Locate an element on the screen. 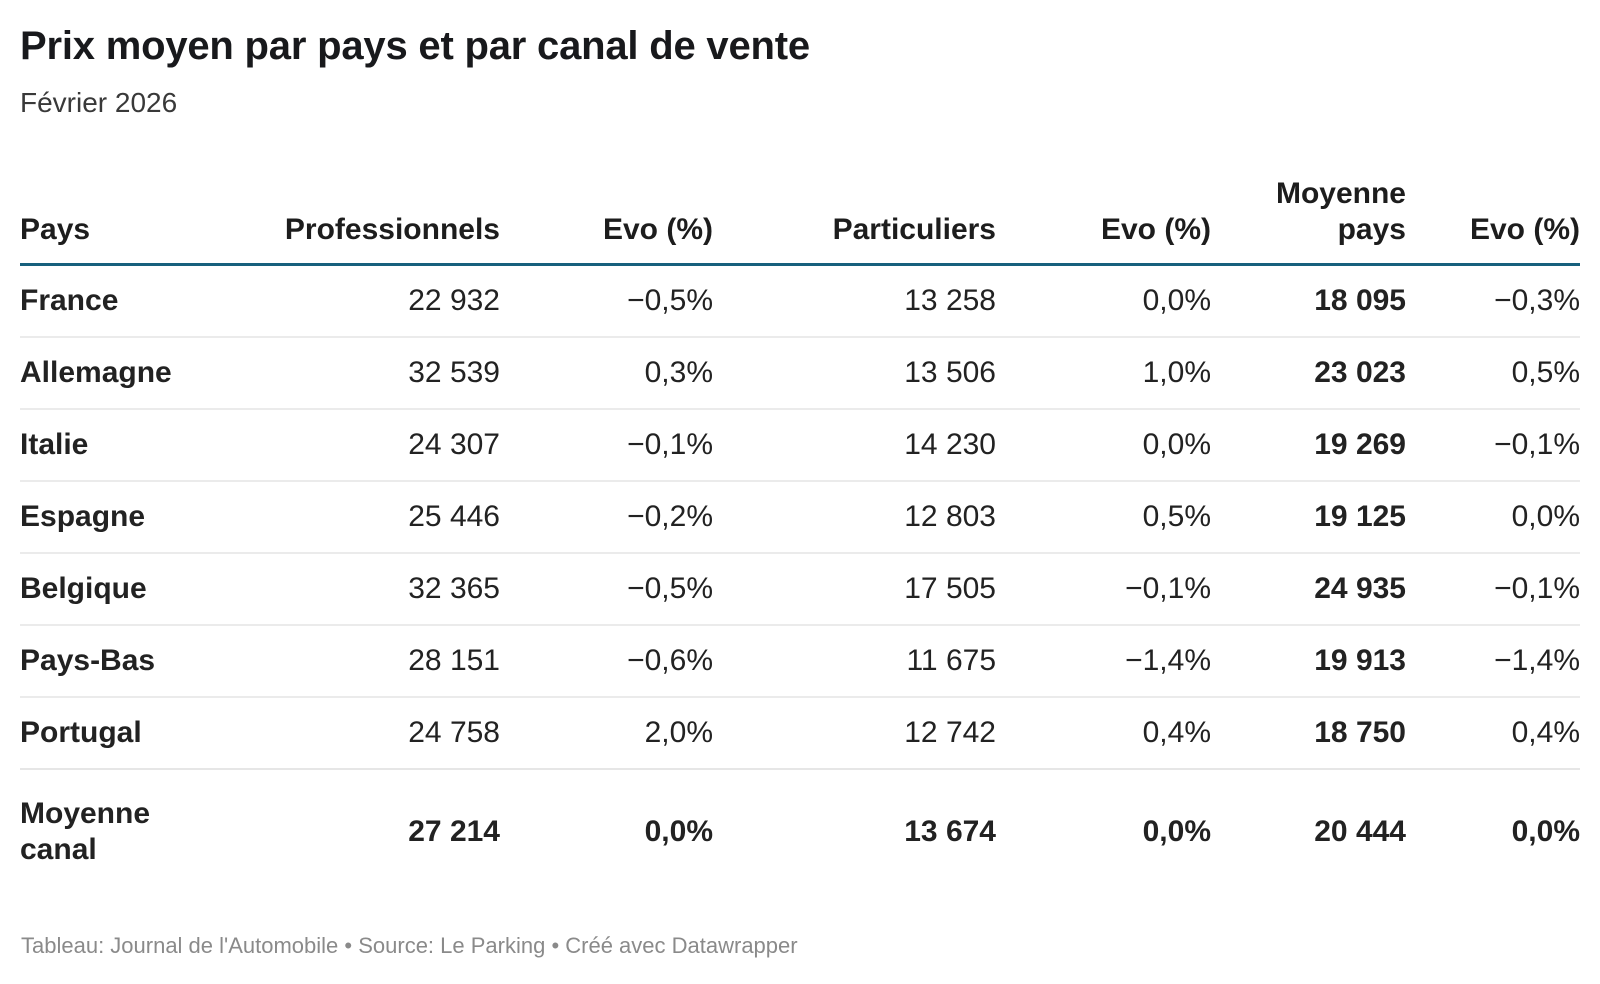 The height and width of the screenshot is (984, 1600). country-cell: Portugal is located at coordinates (81, 732).